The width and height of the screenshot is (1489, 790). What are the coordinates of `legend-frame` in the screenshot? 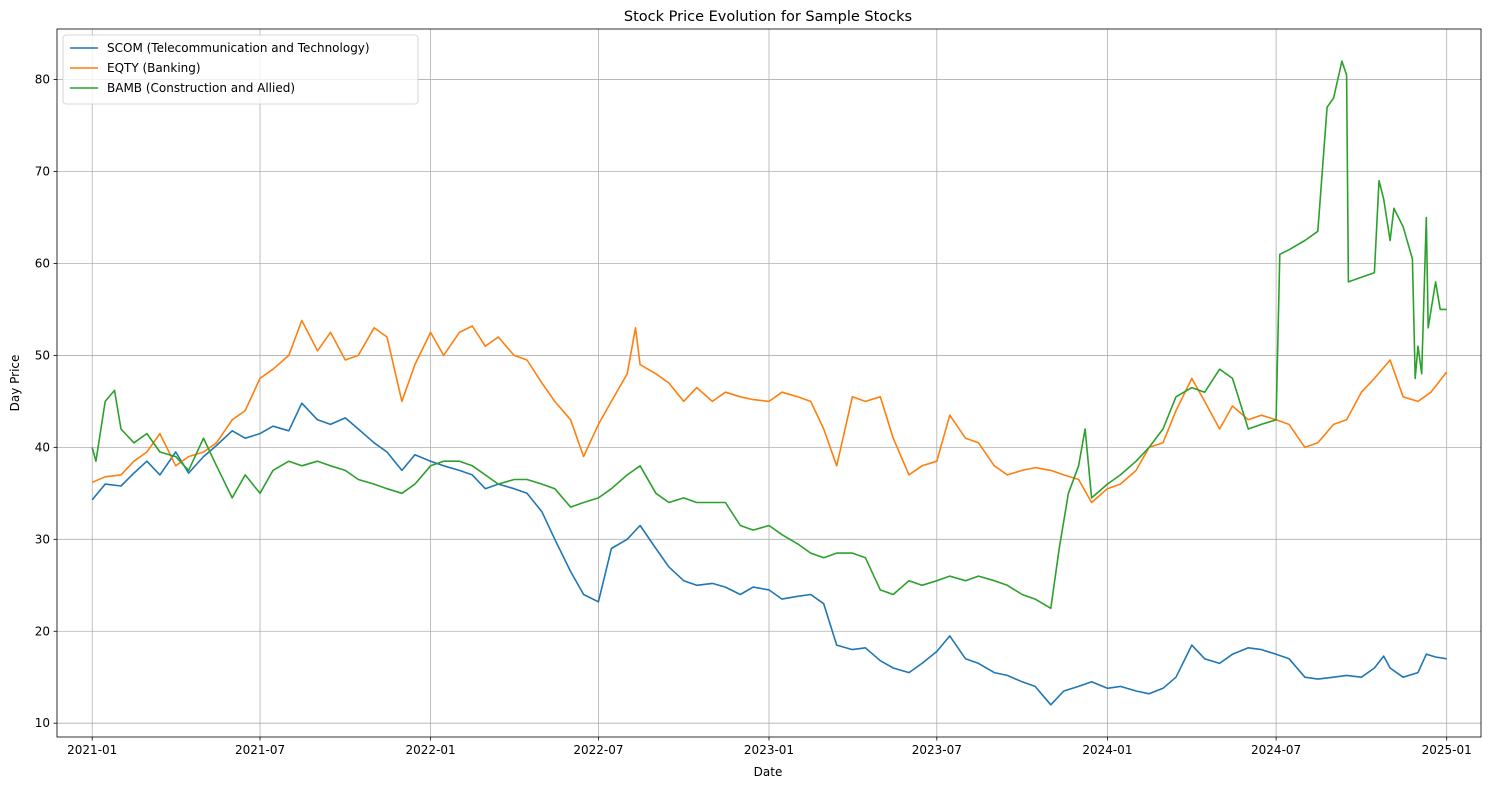 It's located at (240, 69).